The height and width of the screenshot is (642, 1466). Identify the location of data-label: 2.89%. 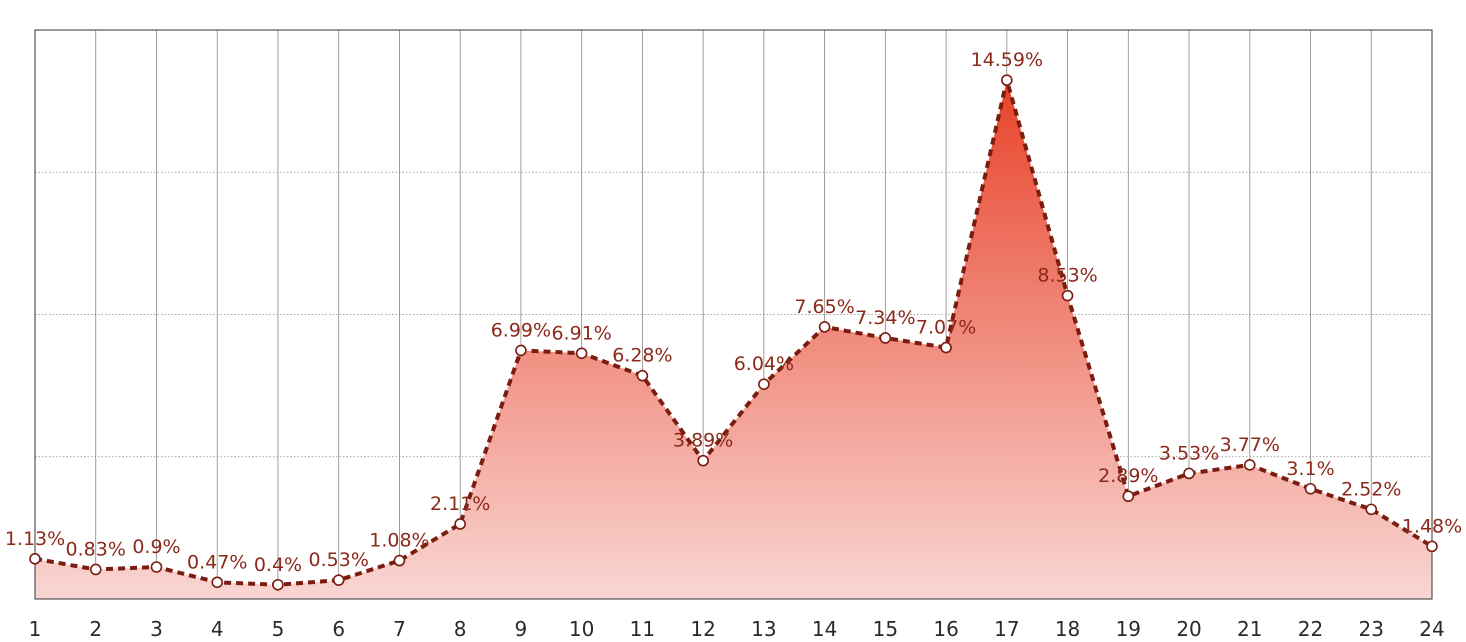
(1128, 476).